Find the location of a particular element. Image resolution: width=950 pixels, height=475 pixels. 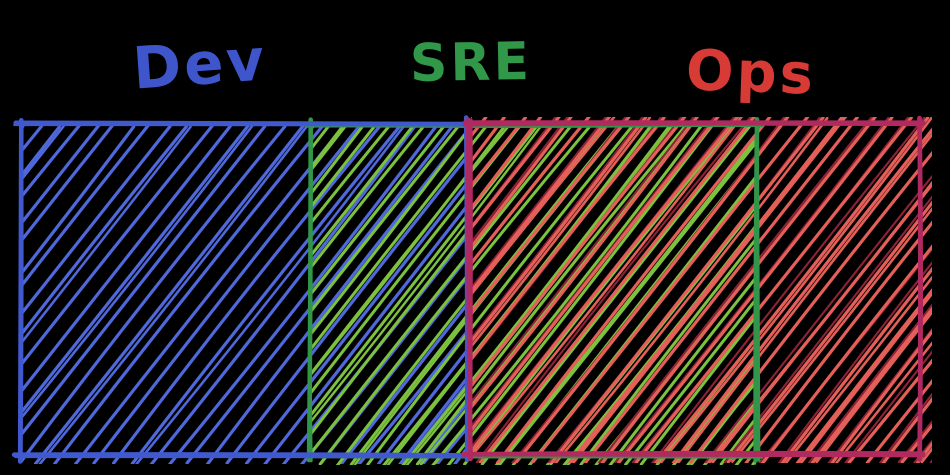

label-dev: Dev is located at coordinates (200, 64).